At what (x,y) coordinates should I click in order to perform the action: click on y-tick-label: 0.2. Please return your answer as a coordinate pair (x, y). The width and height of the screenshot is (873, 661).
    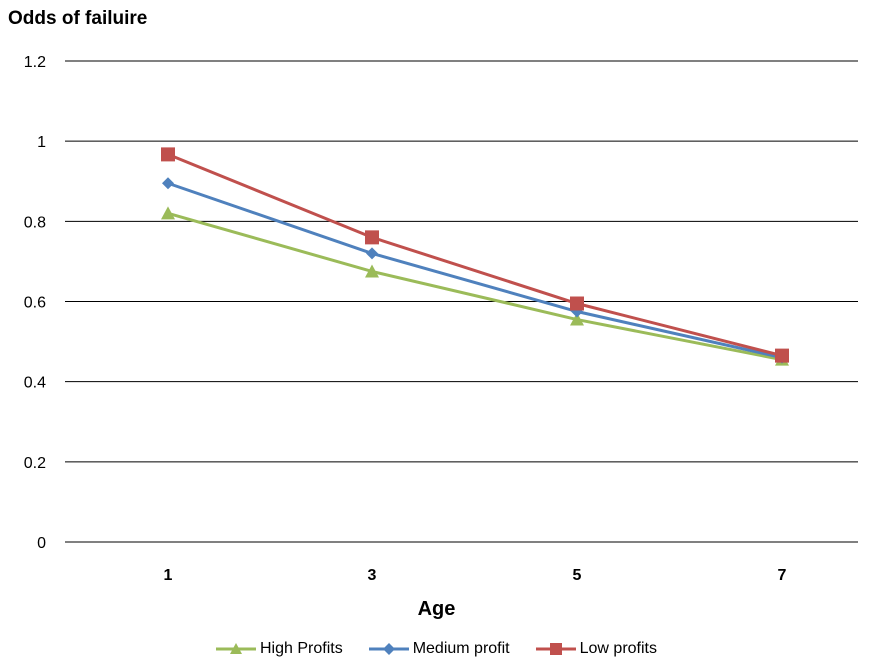
    Looking at the image, I should click on (35, 463).